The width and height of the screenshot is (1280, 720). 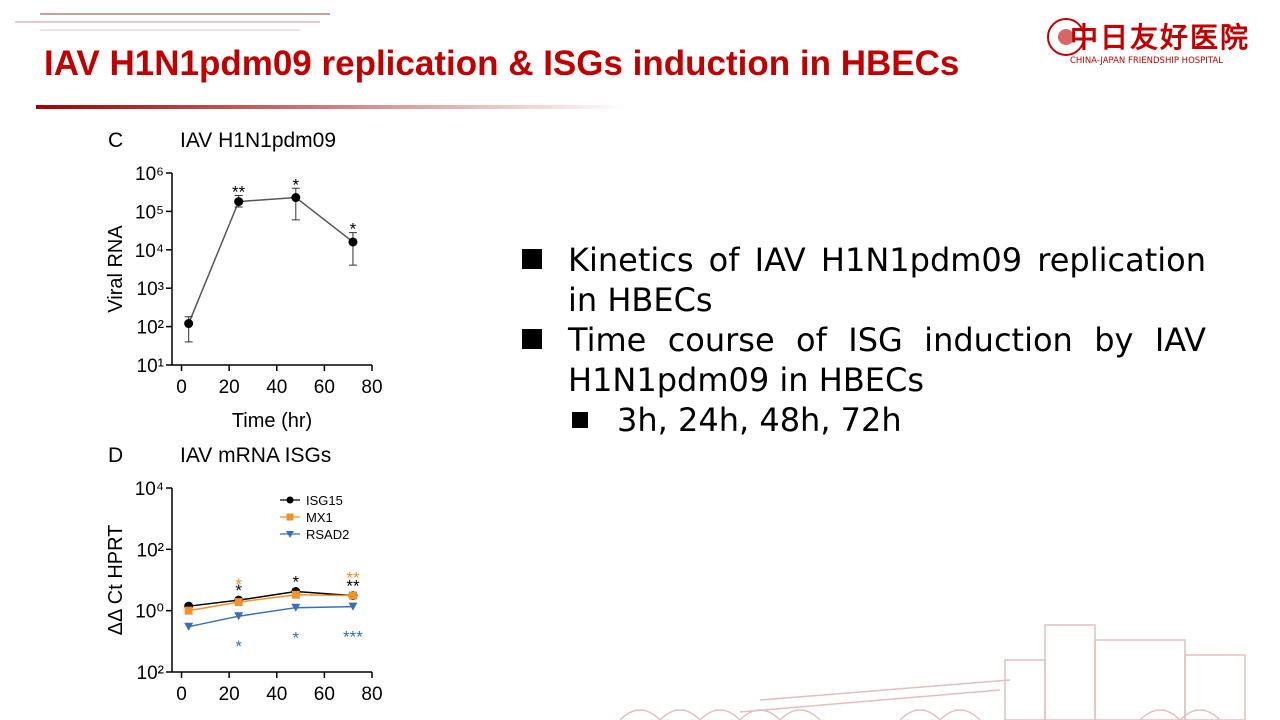 I want to click on logo: 中日友好医院 CHINA-JAPAN FRIENDSHIP HOSPITAL, so click(x=1134, y=41).